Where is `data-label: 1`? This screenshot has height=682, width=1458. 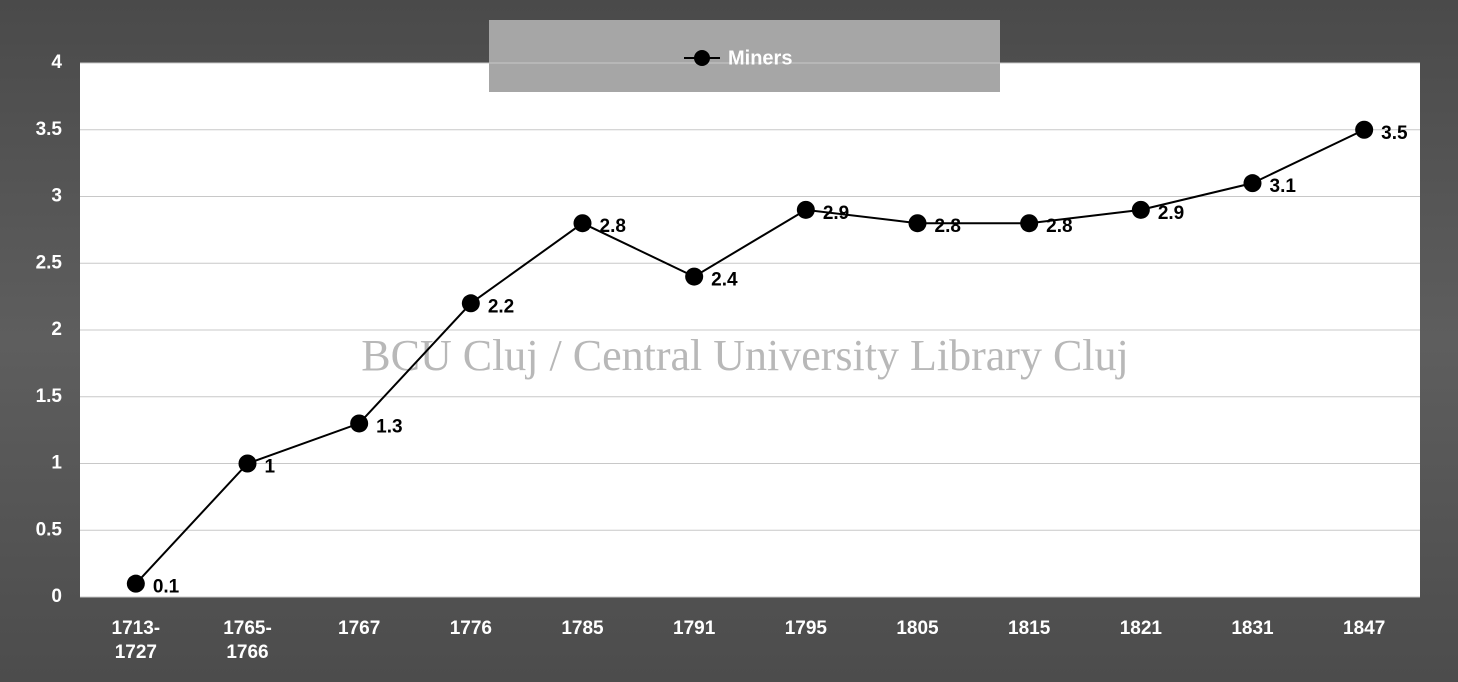
data-label: 1 is located at coordinates (270, 467).